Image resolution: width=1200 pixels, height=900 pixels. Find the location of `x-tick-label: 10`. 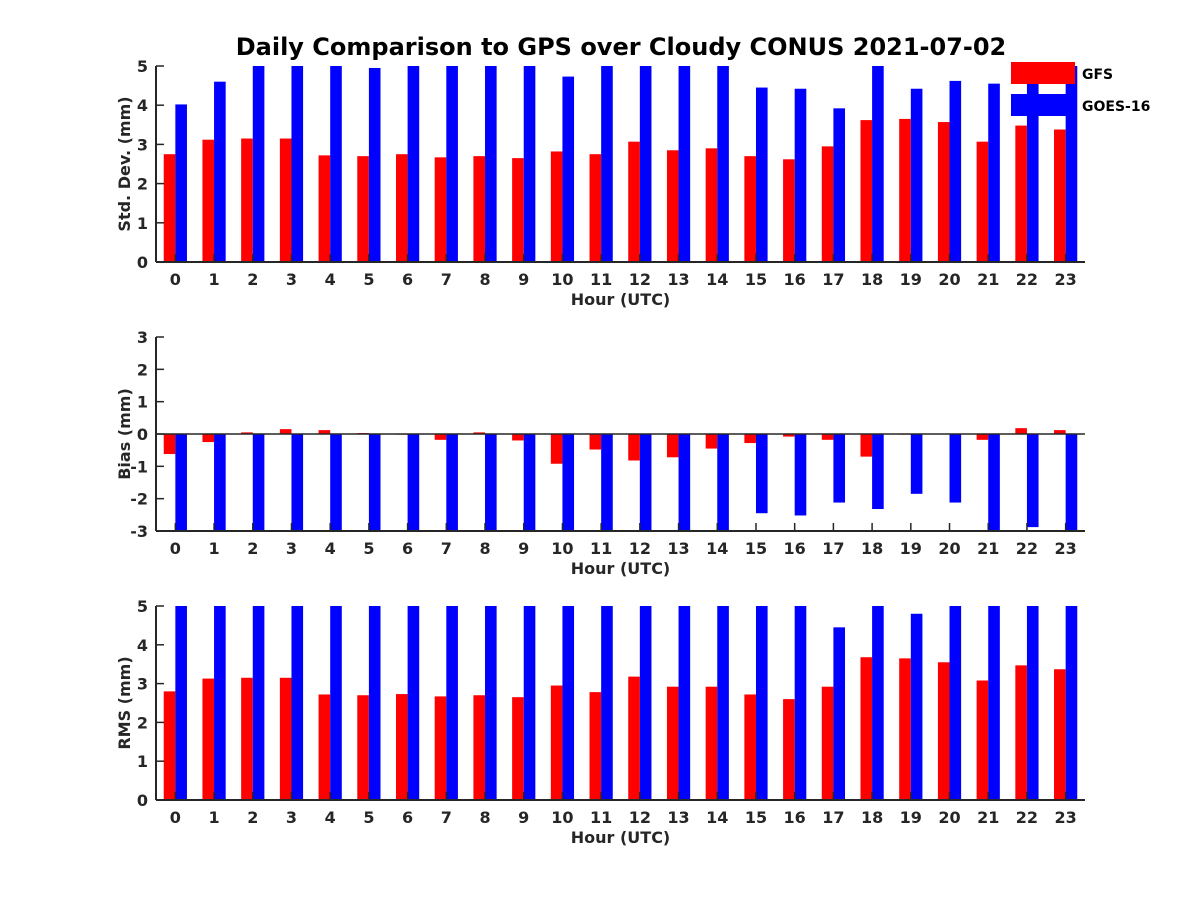

x-tick-label: 10 is located at coordinates (562, 817).